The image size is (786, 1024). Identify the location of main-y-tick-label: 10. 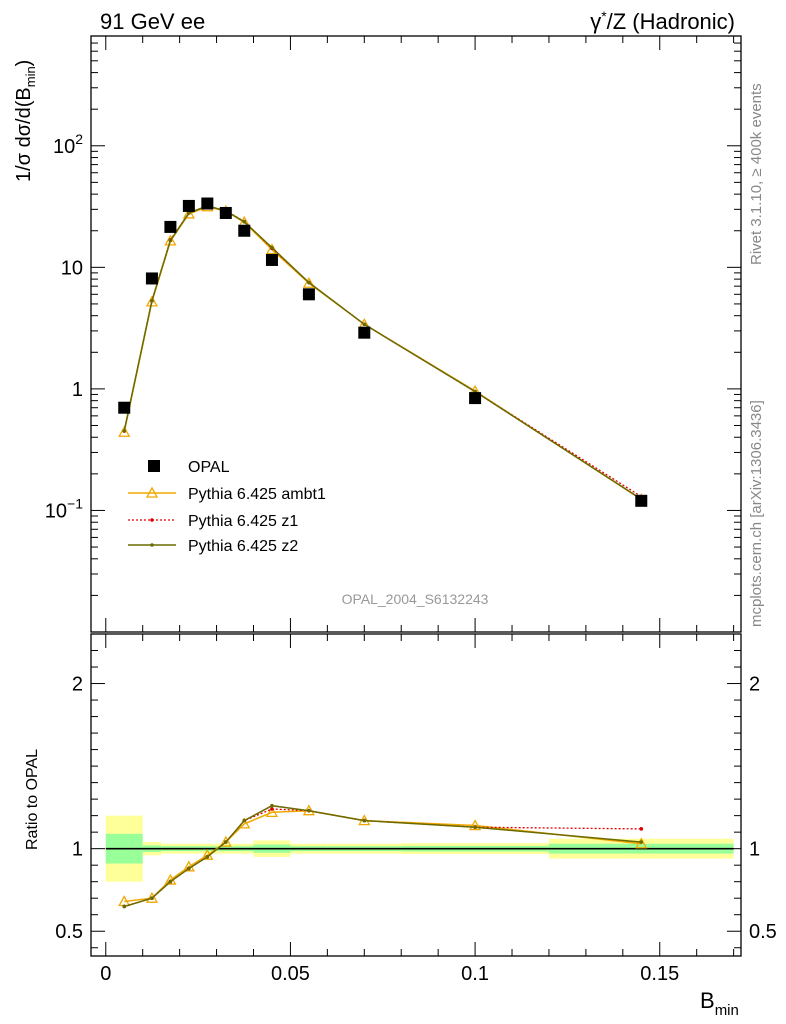
(72, 268).